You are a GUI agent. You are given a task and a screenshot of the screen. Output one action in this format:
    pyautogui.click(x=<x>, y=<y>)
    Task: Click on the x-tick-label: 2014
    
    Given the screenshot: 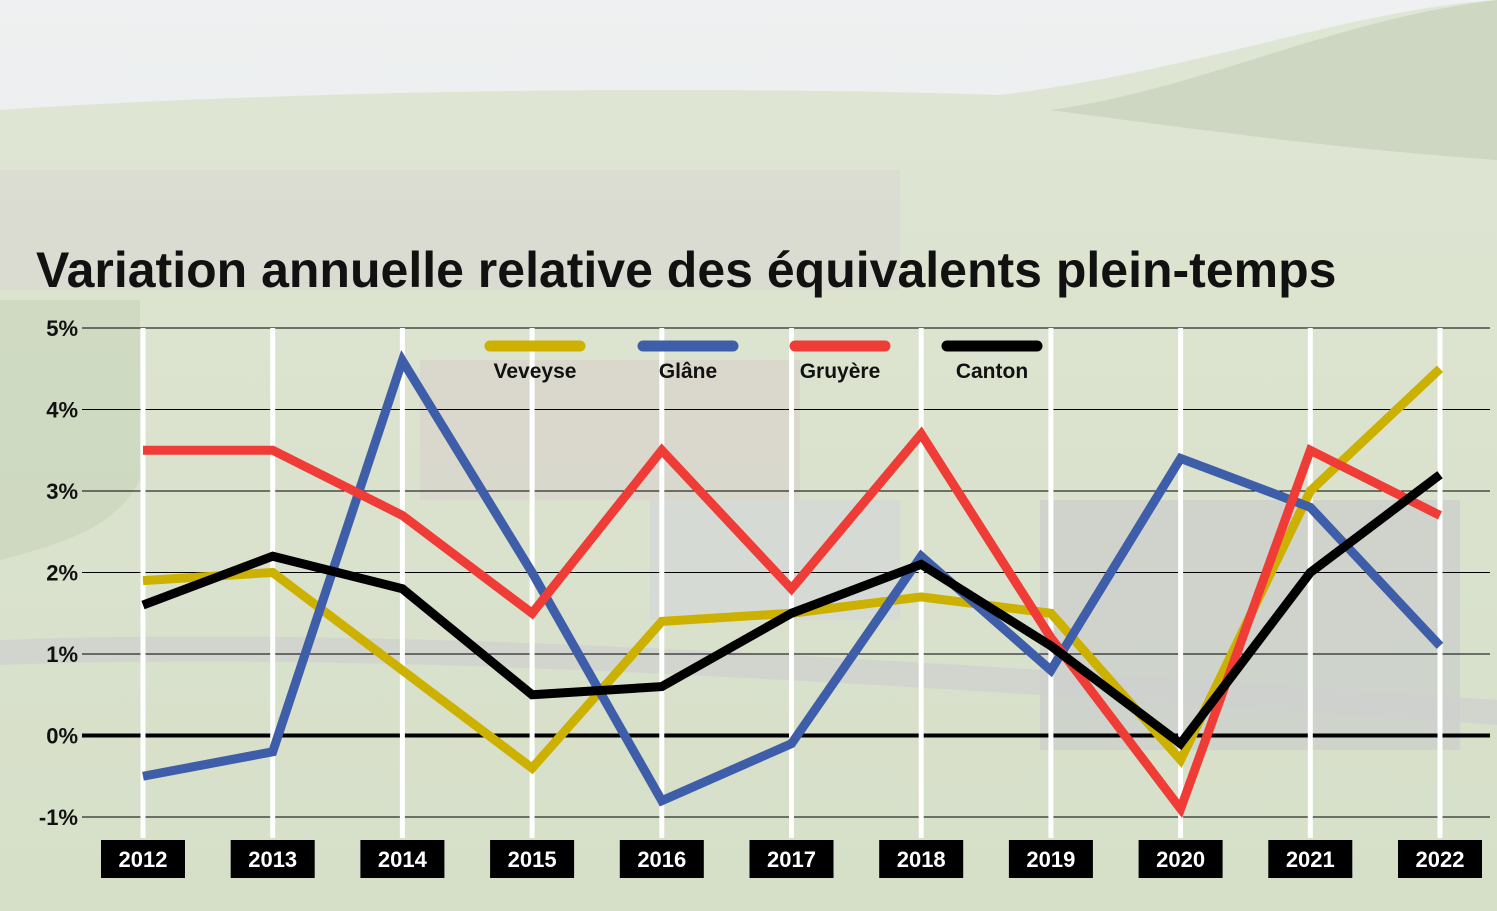 What is the action you would take?
    pyautogui.click(x=403, y=859)
    